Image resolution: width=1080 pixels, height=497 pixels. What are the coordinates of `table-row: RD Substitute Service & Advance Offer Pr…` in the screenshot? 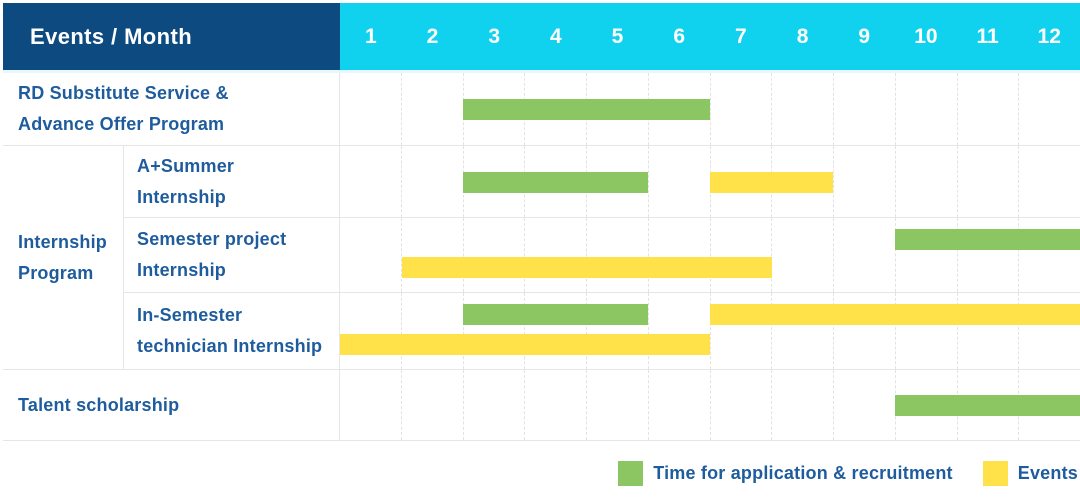 It's located at (541, 109).